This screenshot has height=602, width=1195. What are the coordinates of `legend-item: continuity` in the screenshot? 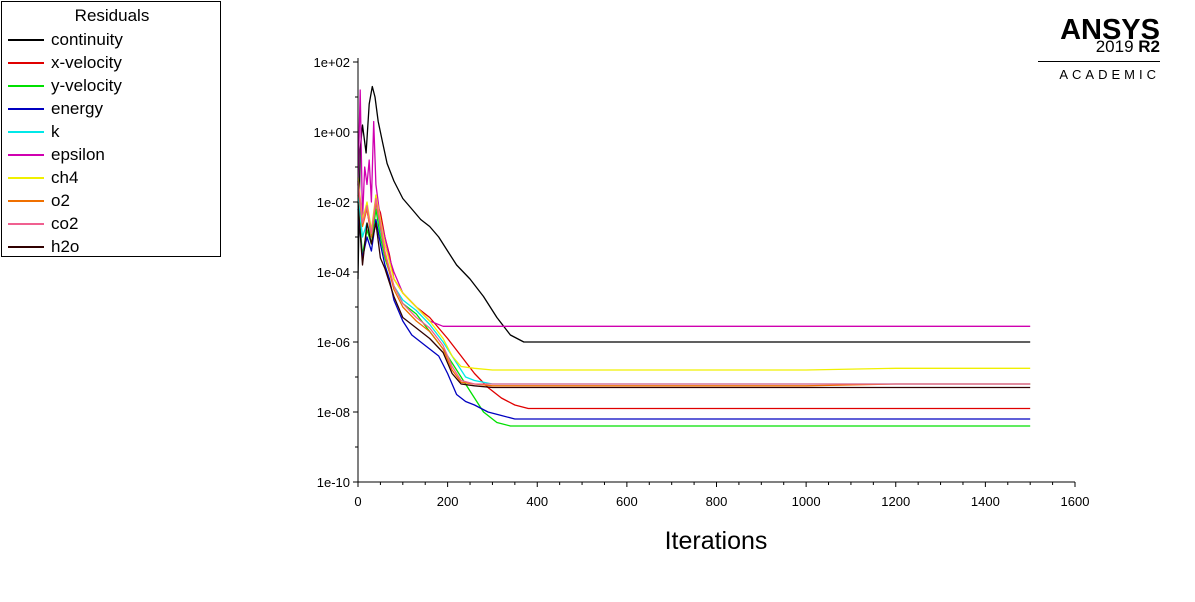 It's located at (111, 40).